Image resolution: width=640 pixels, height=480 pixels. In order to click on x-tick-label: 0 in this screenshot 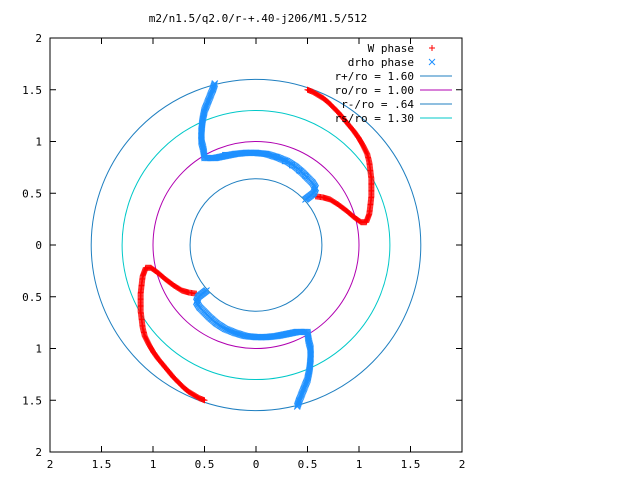, I will do `click(256, 464)`.